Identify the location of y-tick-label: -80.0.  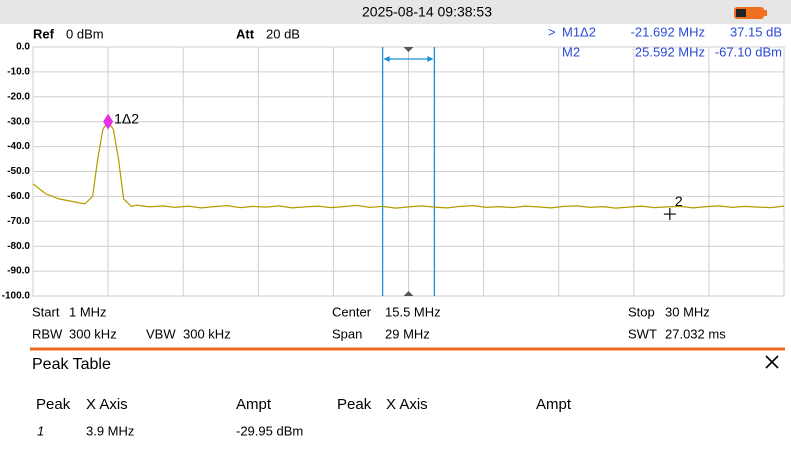
(18, 246).